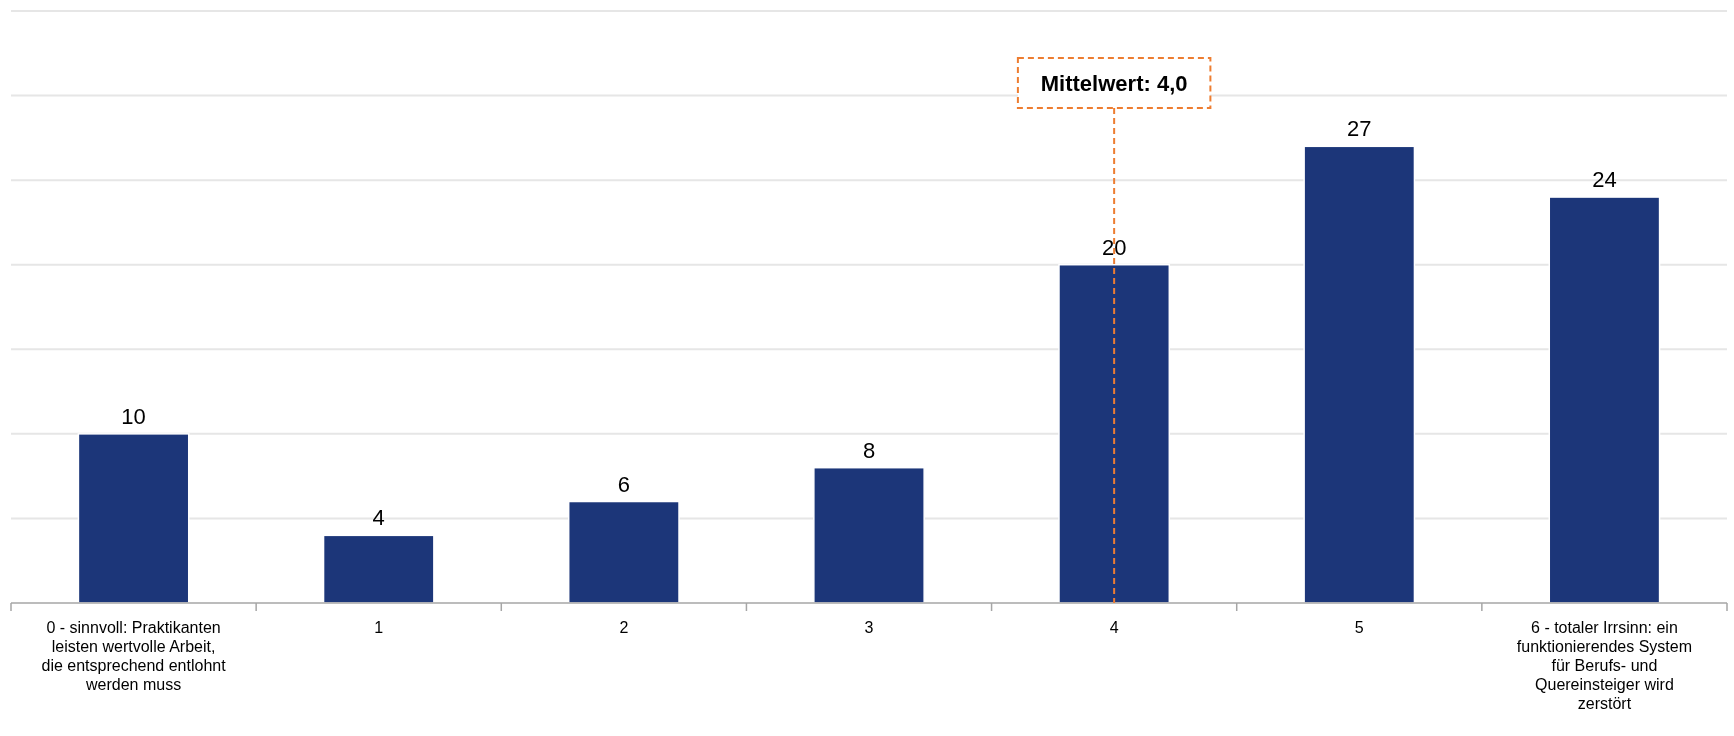 The height and width of the screenshot is (736, 1734). Describe the element at coordinates (1359, 129) in the screenshot. I see `data-label: 27` at that location.